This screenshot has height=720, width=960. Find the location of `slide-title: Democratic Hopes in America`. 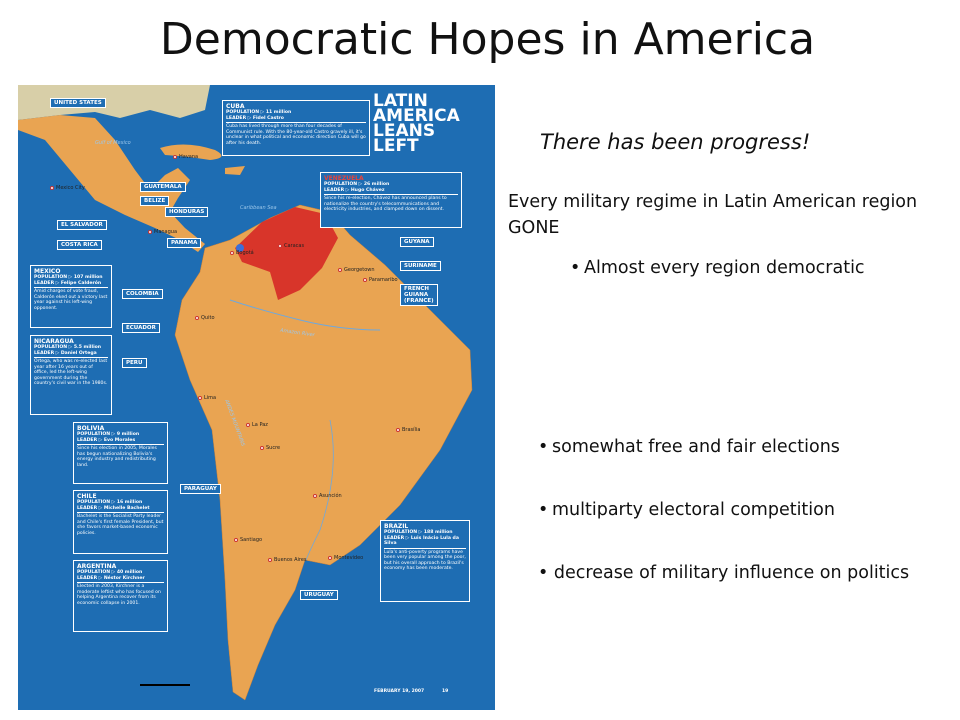

slide-title: Democratic Hopes in America is located at coordinates (487, 39).